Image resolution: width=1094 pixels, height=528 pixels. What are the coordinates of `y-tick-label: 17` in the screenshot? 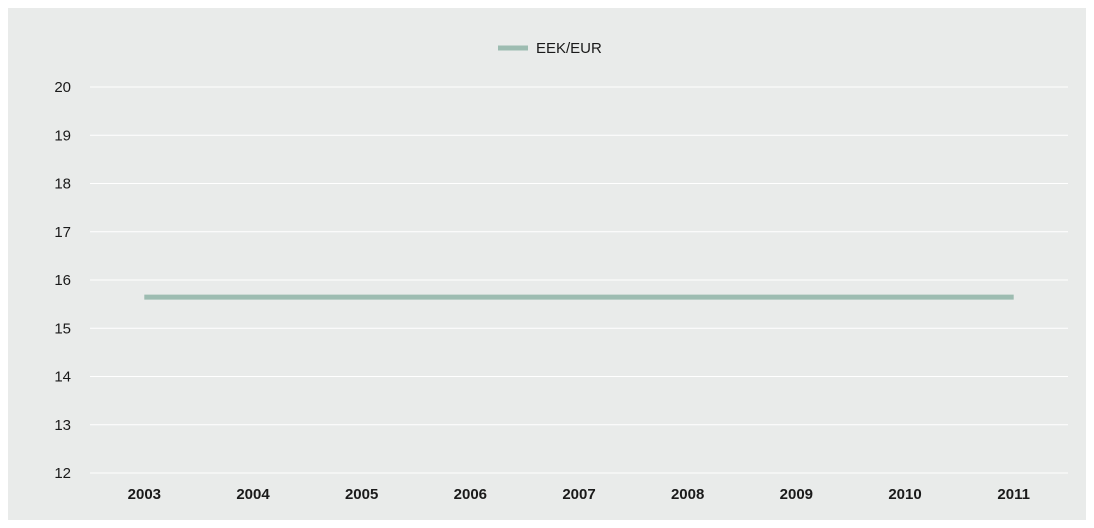 It's located at (62, 232).